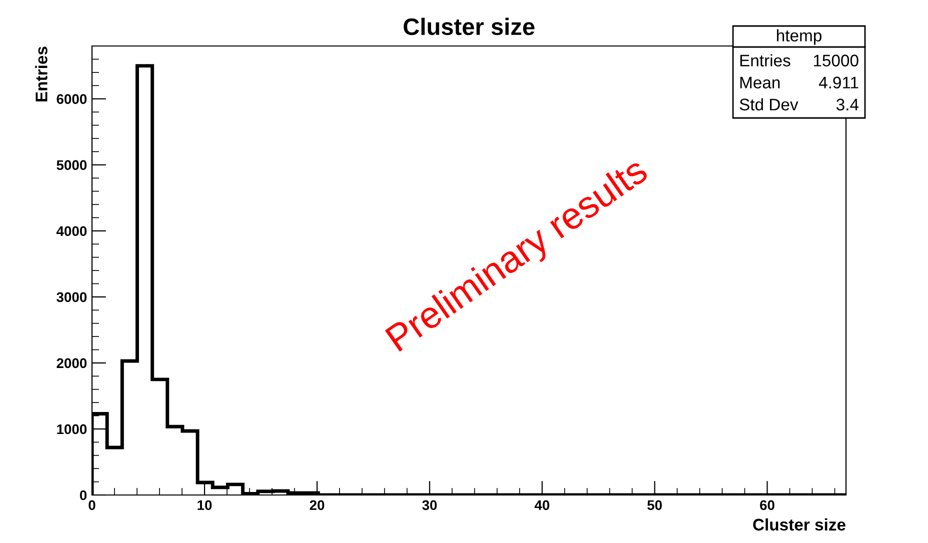 This screenshot has height=543, width=928. Describe the element at coordinates (71, 297) in the screenshot. I see `y-tick-label: 3000` at that location.